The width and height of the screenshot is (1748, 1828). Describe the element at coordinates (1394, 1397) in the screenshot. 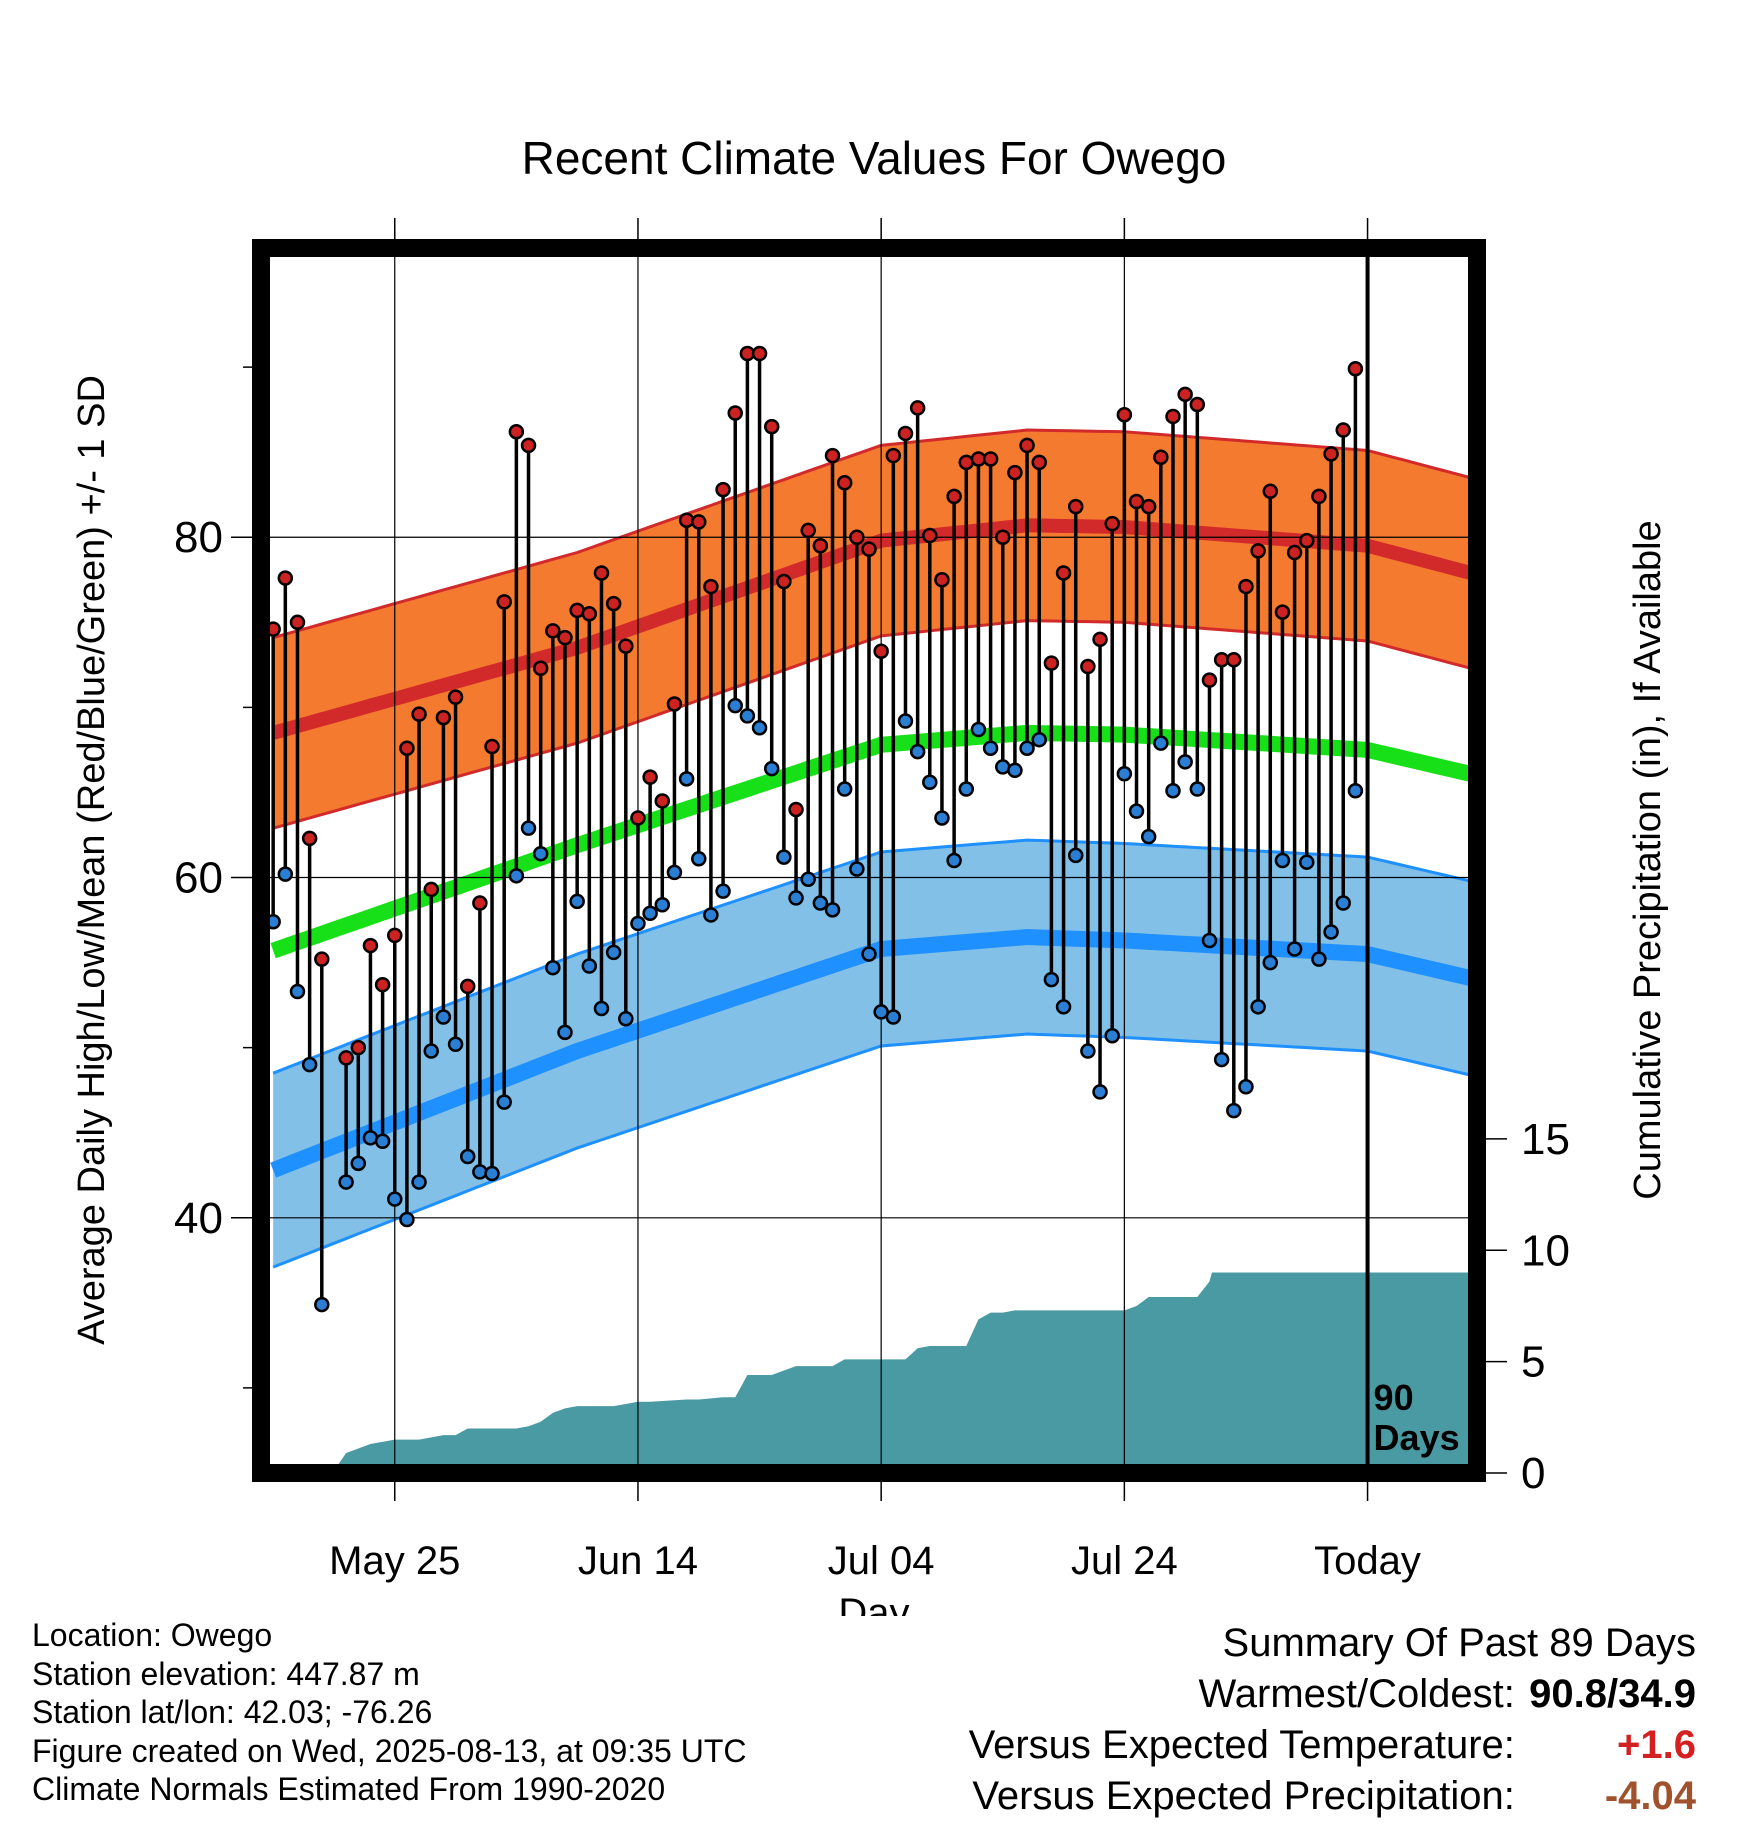

I see `today-label: 90` at that location.